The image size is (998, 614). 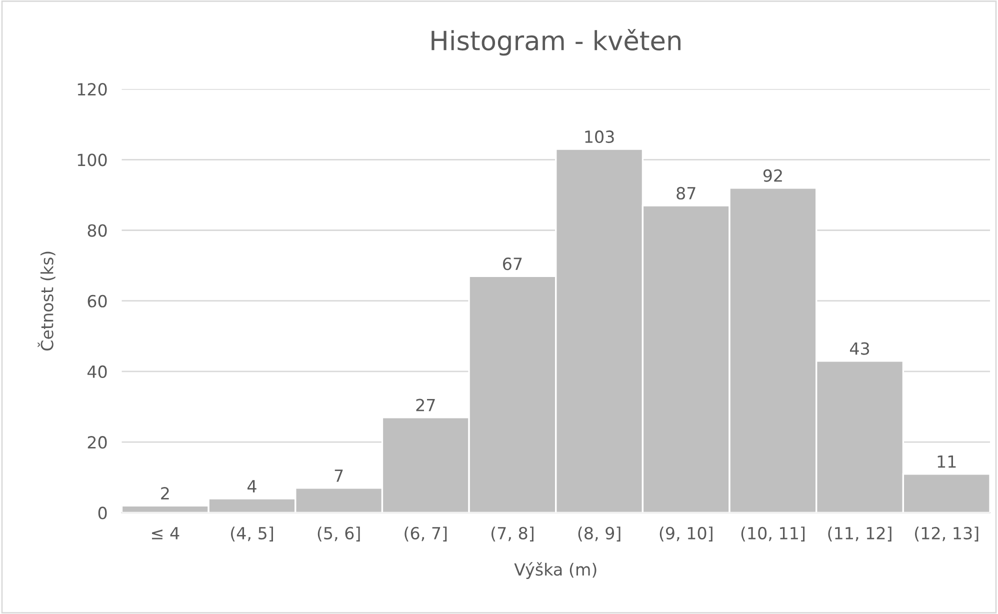 I want to click on x-tick-label: (5, 6], so click(x=339, y=534).